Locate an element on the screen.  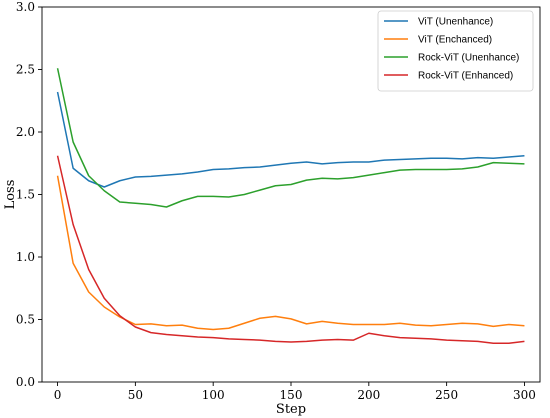
x-tick-label: 300 is located at coordinates (524, 395).